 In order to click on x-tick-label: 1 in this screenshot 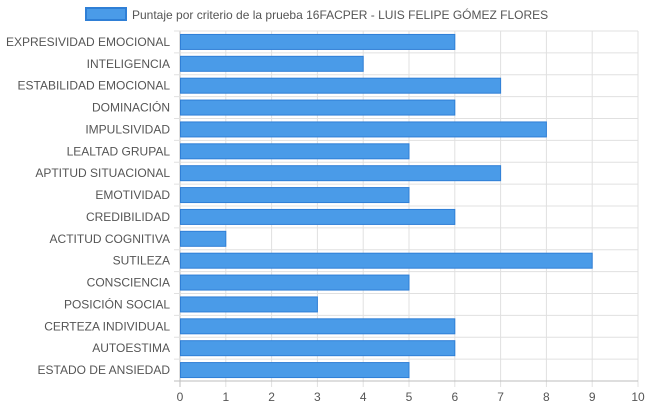, I will do `click(225, 397)`.